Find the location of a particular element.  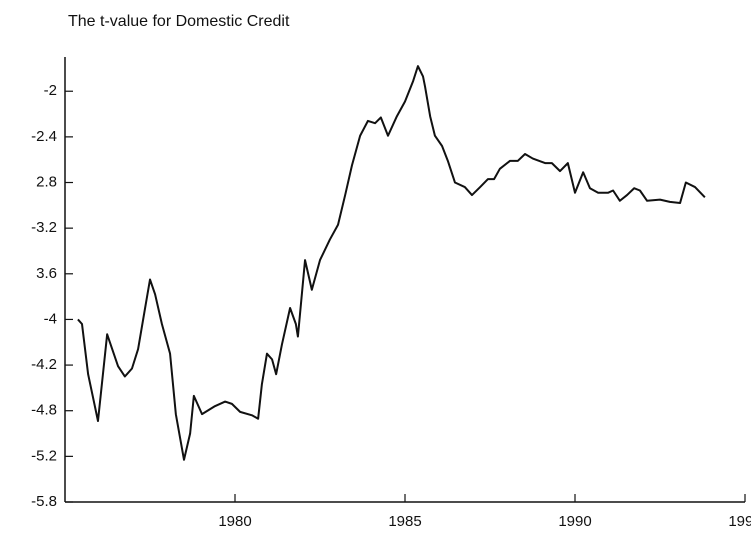

y-tick-label: 2.8 is located at coordinates (46, 181).